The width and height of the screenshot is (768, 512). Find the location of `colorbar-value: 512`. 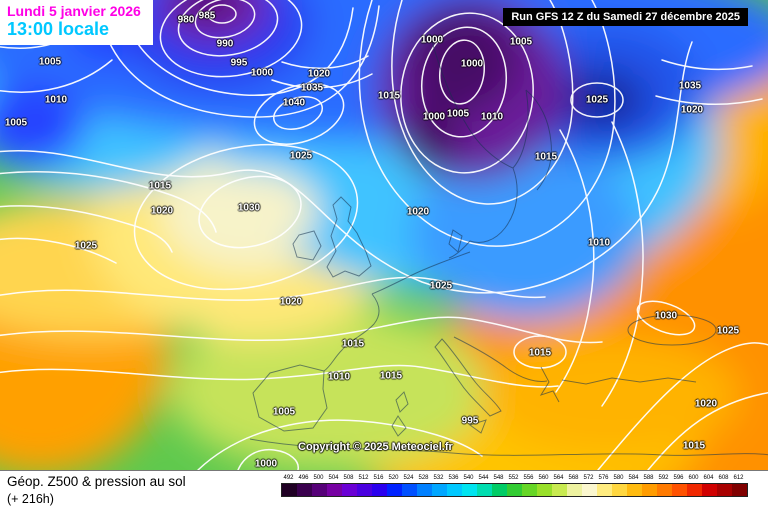

colorbar-value: 512 is located at coordinates (363, 478).